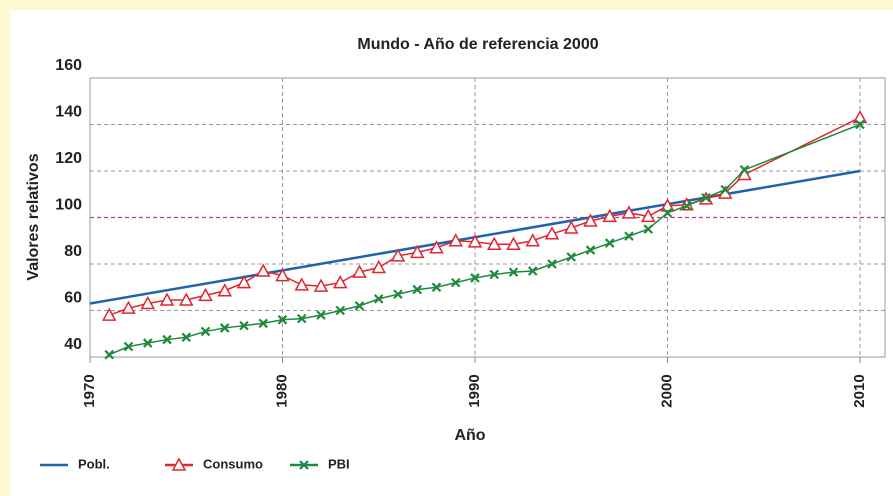 Image resolution: width=893 pixels, height=496 pixels. What do you see at coordinates (281, 390) in the screenshot?
I see `x-tick-label: 1980` at bounding box center [281, 390].